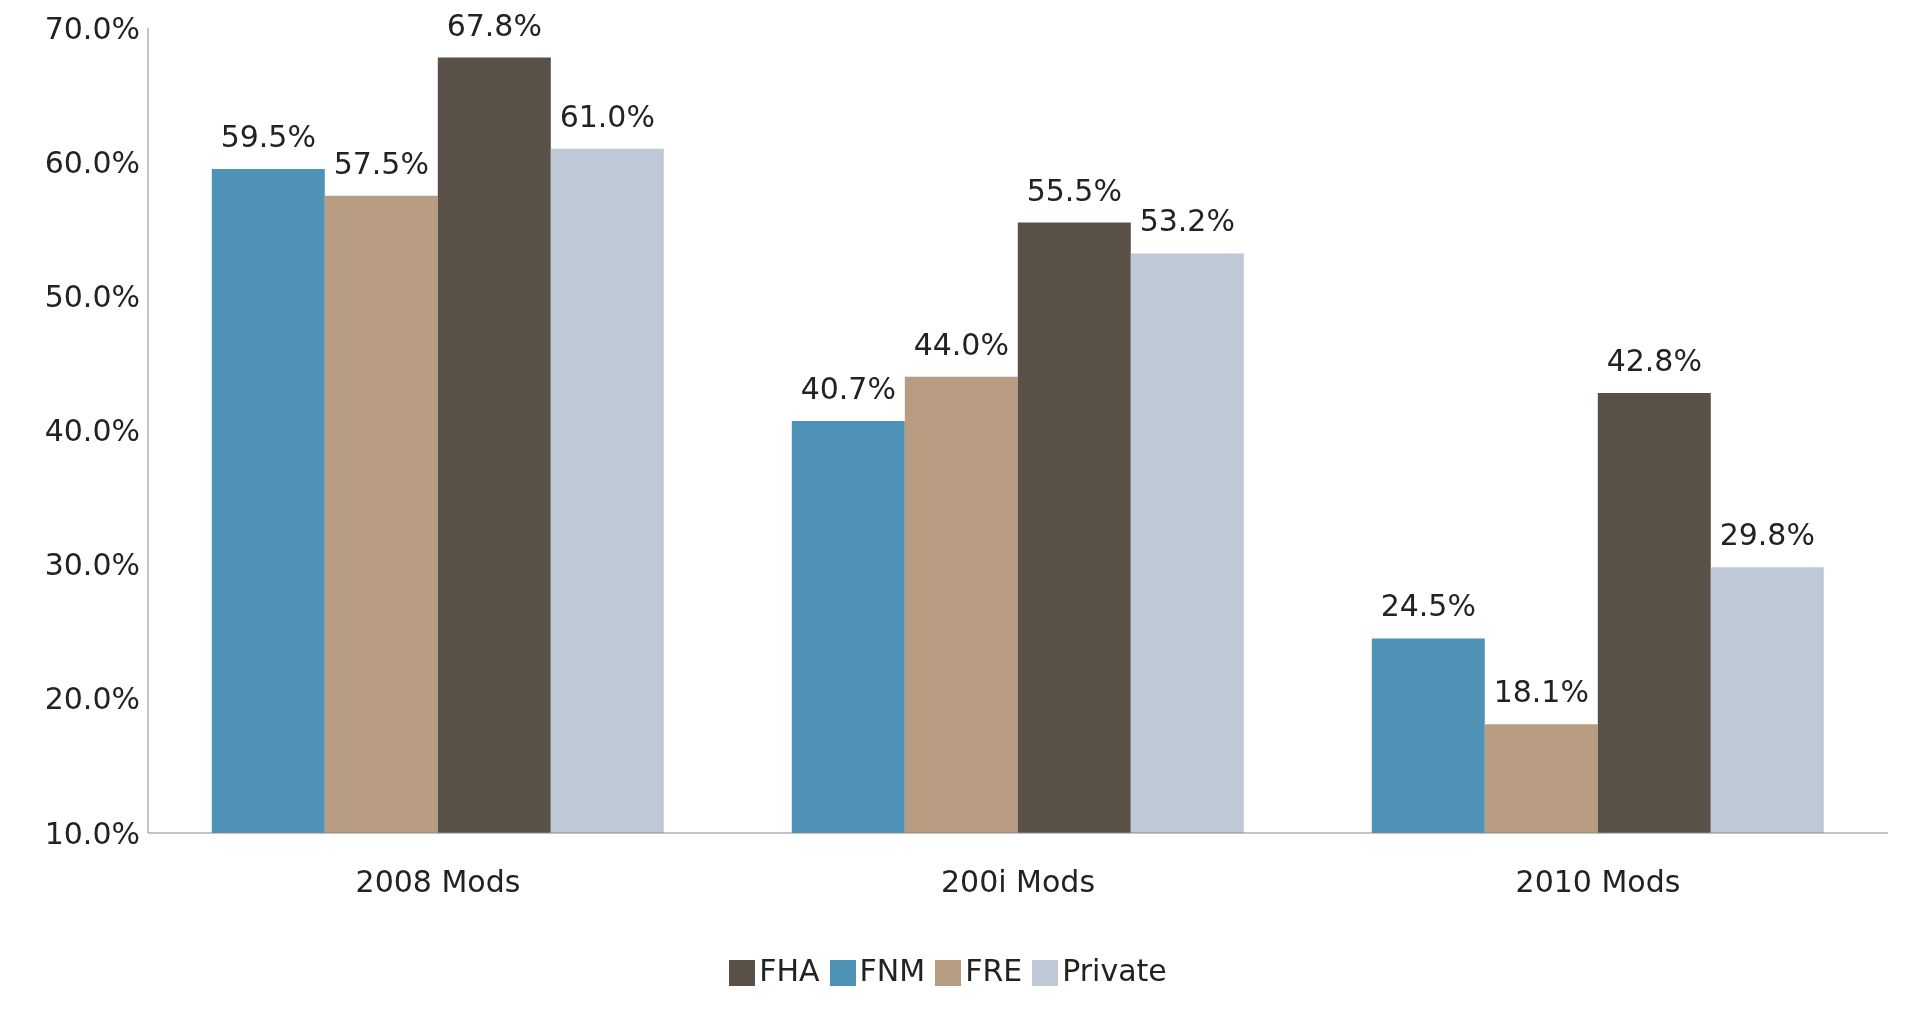  Describe the element at coordinates (494, 25) in the screenshot. I see `data-label: 67.8%` at that location.